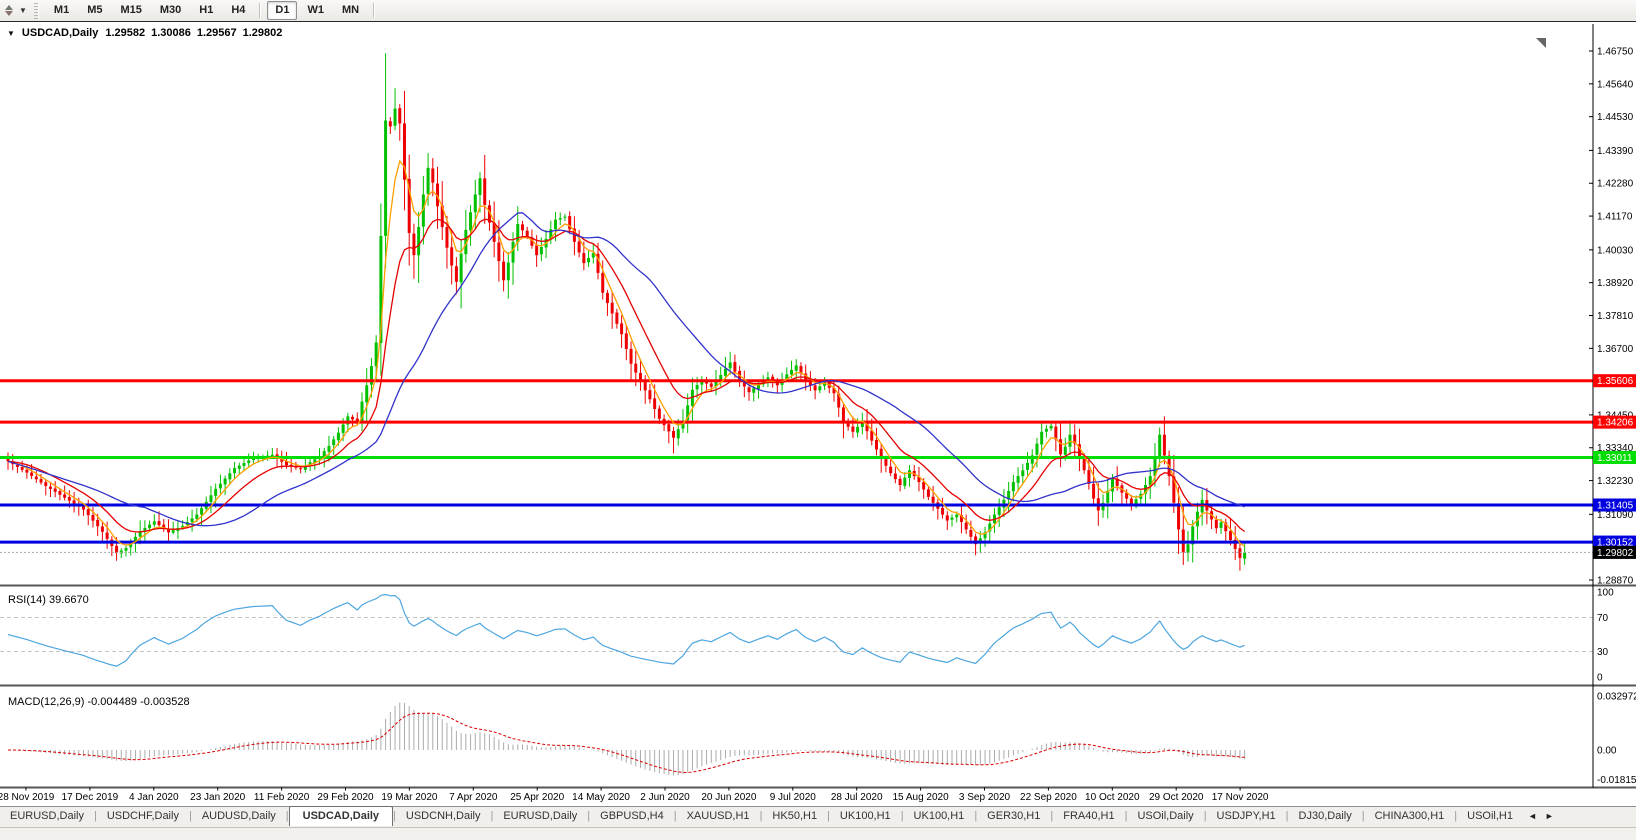 This screenshot has height=840, width=1636. What do you see at coordinates (632, 816) in the screenshot?
I see `tab-gbpusd-h4: GBPUSD,H4` at bounding box center [632, 816].